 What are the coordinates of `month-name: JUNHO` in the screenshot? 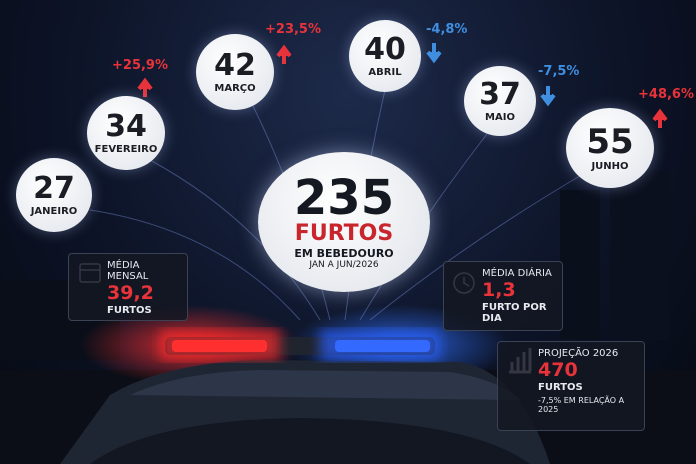 It's located at (610, 166).